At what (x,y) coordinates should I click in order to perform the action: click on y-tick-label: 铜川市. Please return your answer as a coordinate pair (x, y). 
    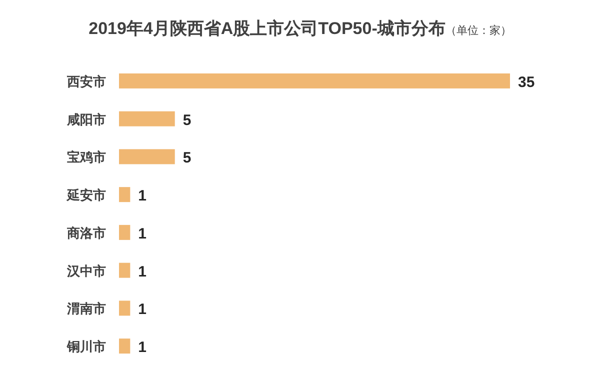
    Looking at the image, I should click on (86, 346).